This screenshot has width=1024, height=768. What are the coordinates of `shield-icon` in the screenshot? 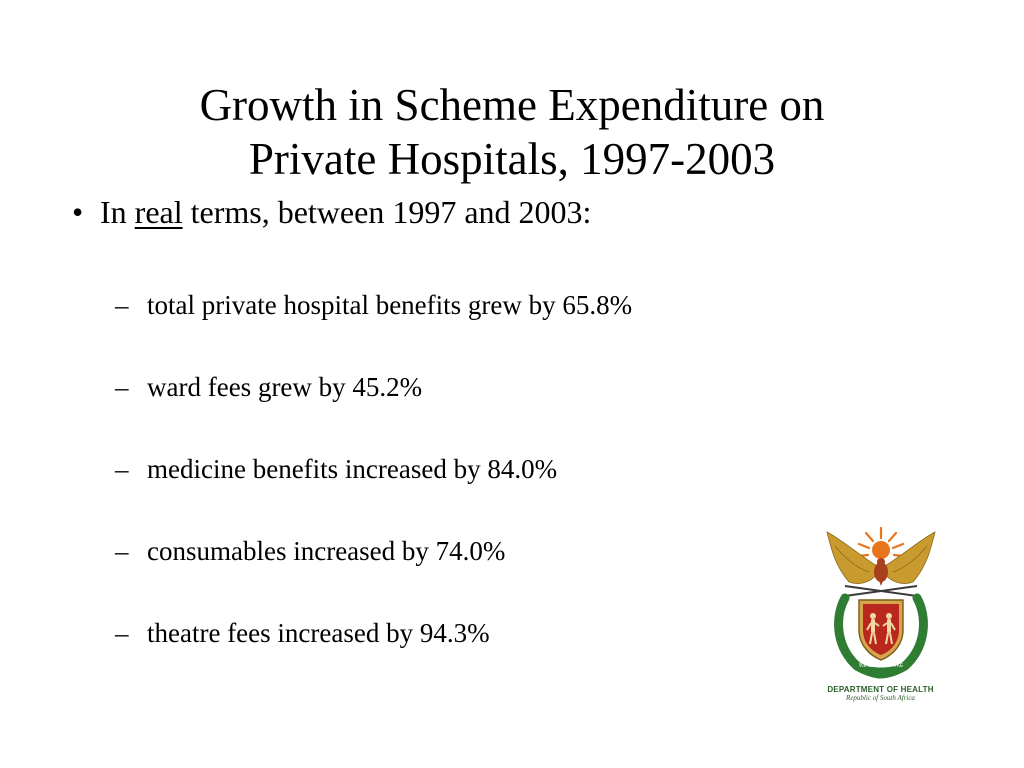 It's located at (880, 630).